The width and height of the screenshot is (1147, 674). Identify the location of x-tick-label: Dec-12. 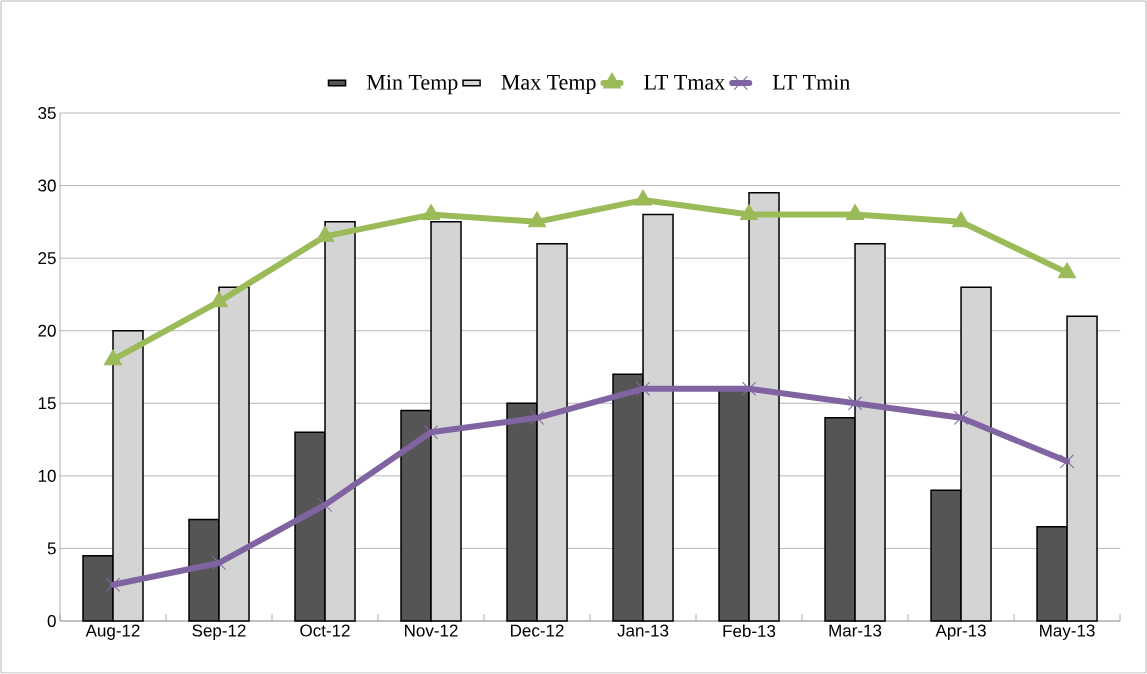
(537, 630).